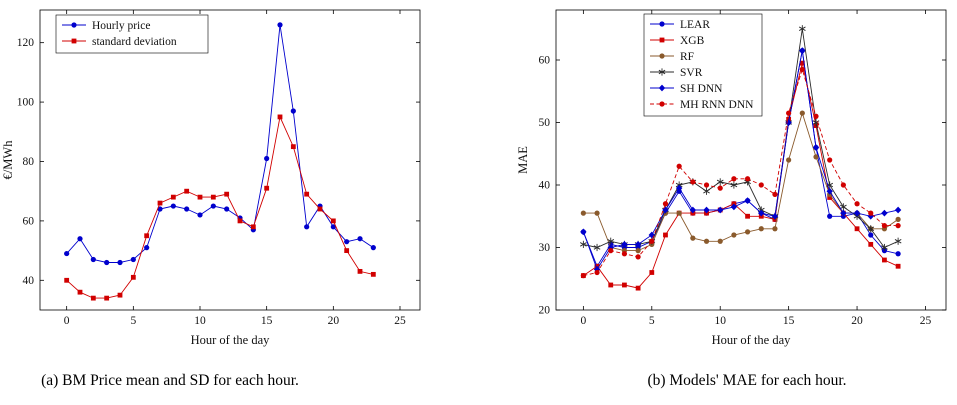  What do you see at coordinates (26, 103) in the screenshot?
I see `svg-text: 100` at bounding box center [26, 103].